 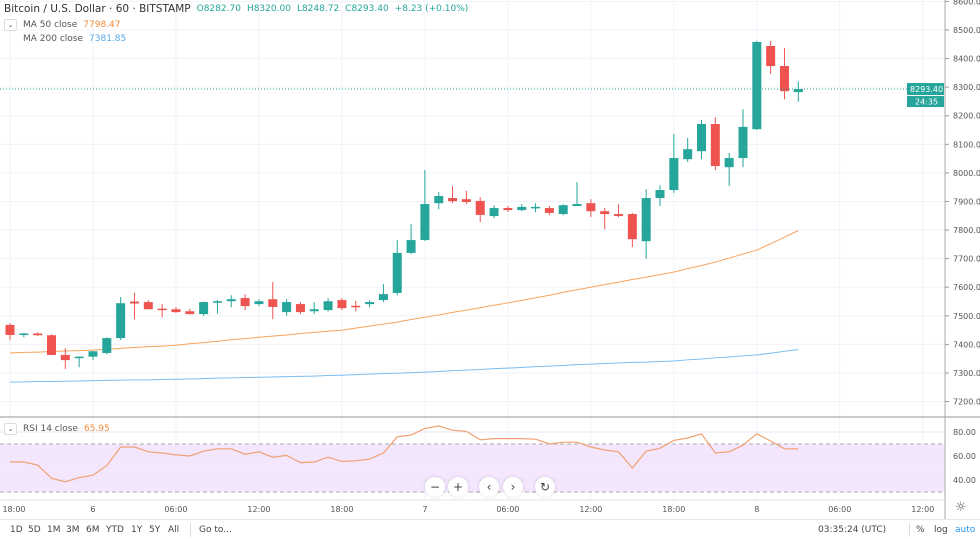 I want to click on range-ytd: YTD, so click(x=115, y=530).